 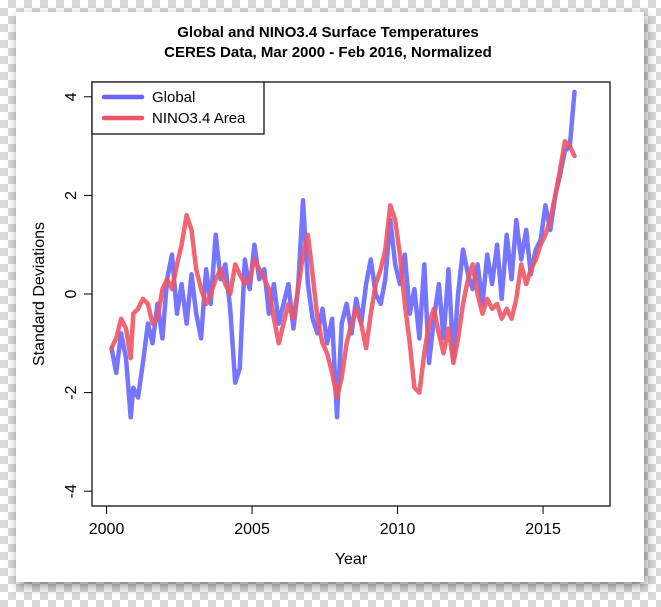 What do you see at coordinates (71, 392) in the screenshot?
I see `y-tick-label: -2` at bounding box center [71, 392].